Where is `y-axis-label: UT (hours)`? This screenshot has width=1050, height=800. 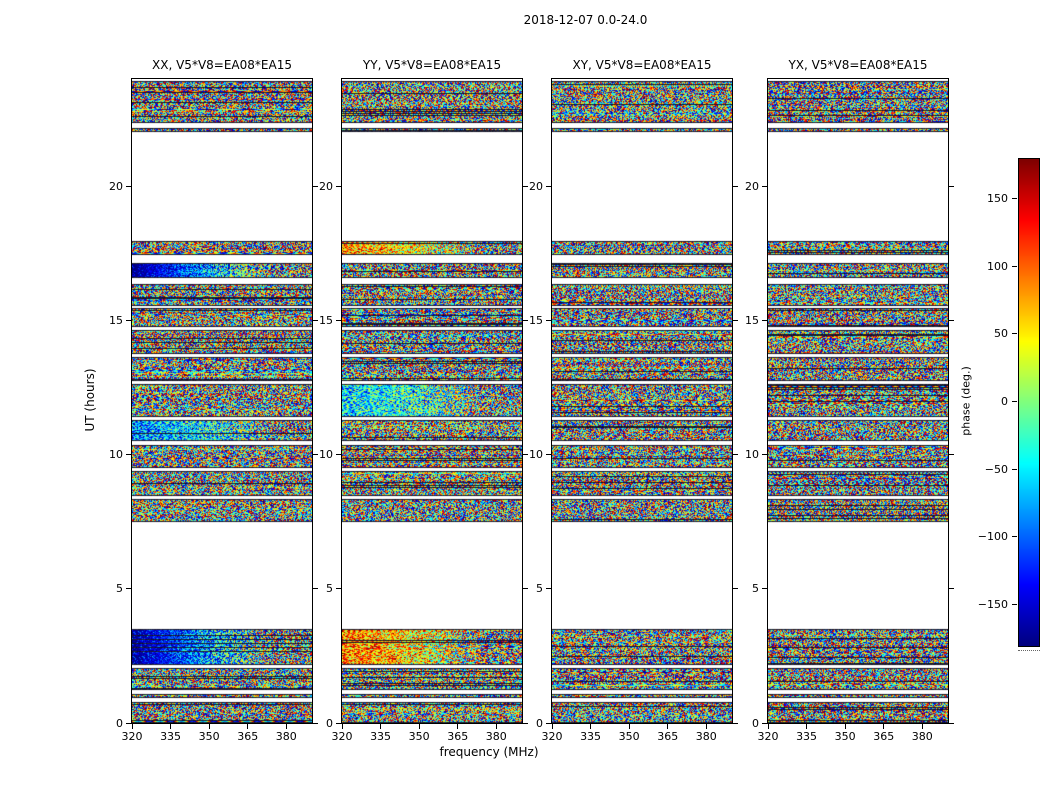 y-axis-label: UT (hours) is located at coordinates (90, 400).